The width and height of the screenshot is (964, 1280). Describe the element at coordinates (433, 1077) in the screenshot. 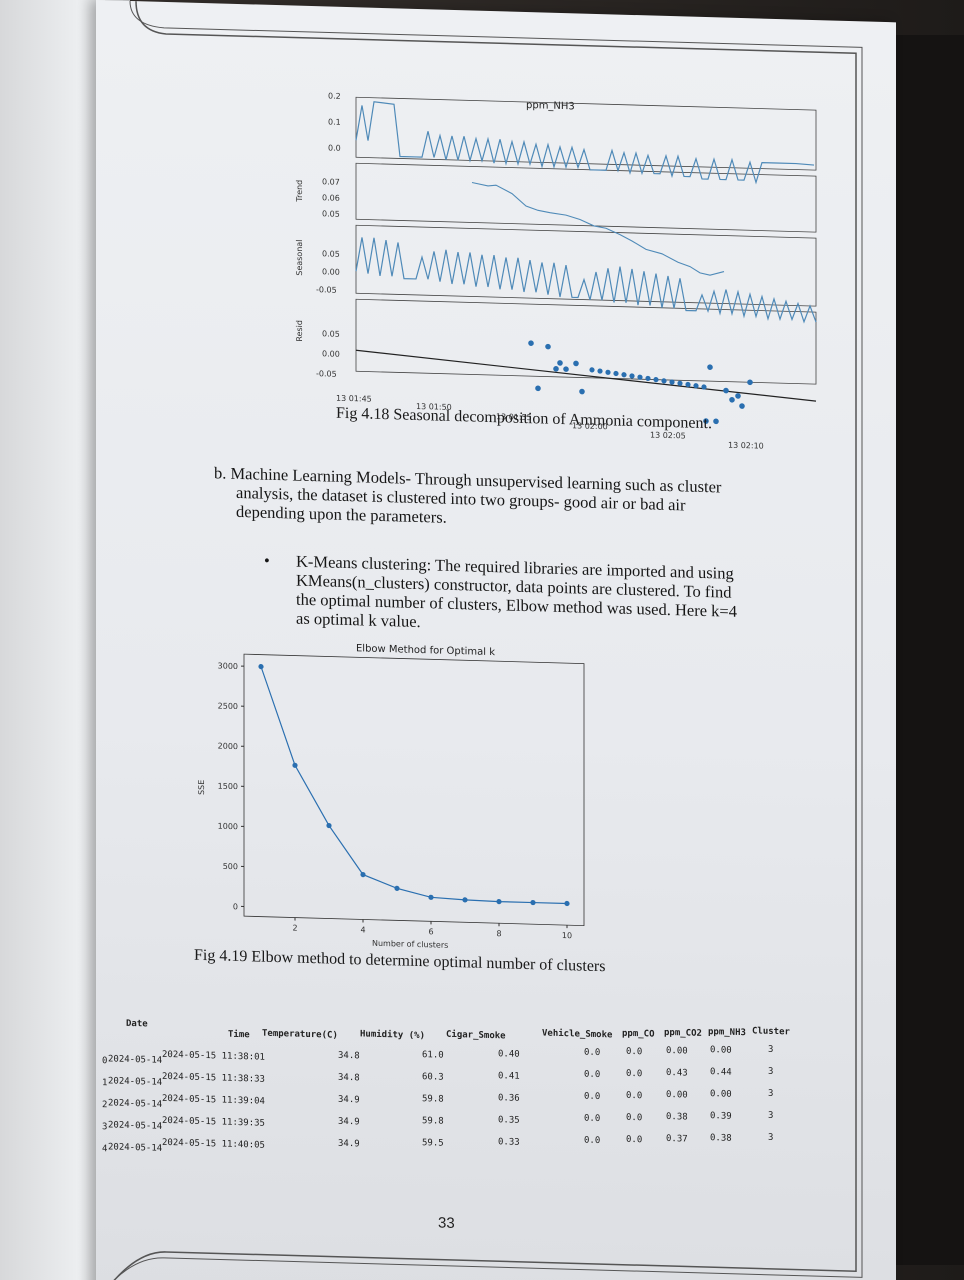

I see `table-cell: 60.3` at that location.